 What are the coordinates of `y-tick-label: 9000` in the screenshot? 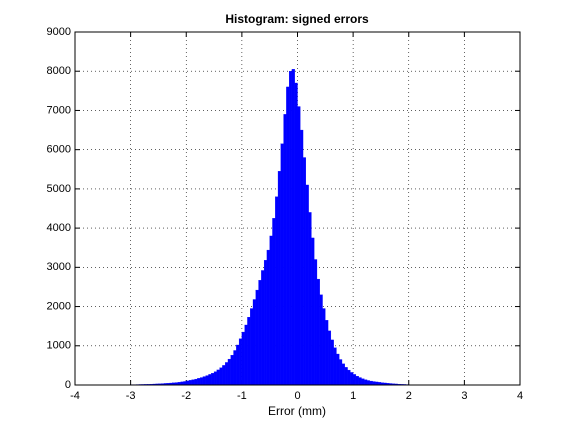 It's located at (59, 32).